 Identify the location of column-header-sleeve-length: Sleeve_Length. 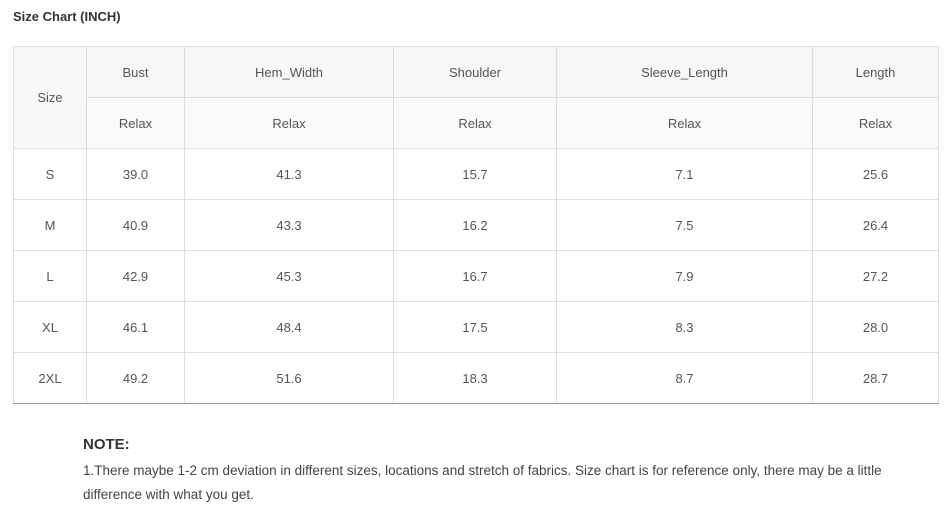
(684, 72).